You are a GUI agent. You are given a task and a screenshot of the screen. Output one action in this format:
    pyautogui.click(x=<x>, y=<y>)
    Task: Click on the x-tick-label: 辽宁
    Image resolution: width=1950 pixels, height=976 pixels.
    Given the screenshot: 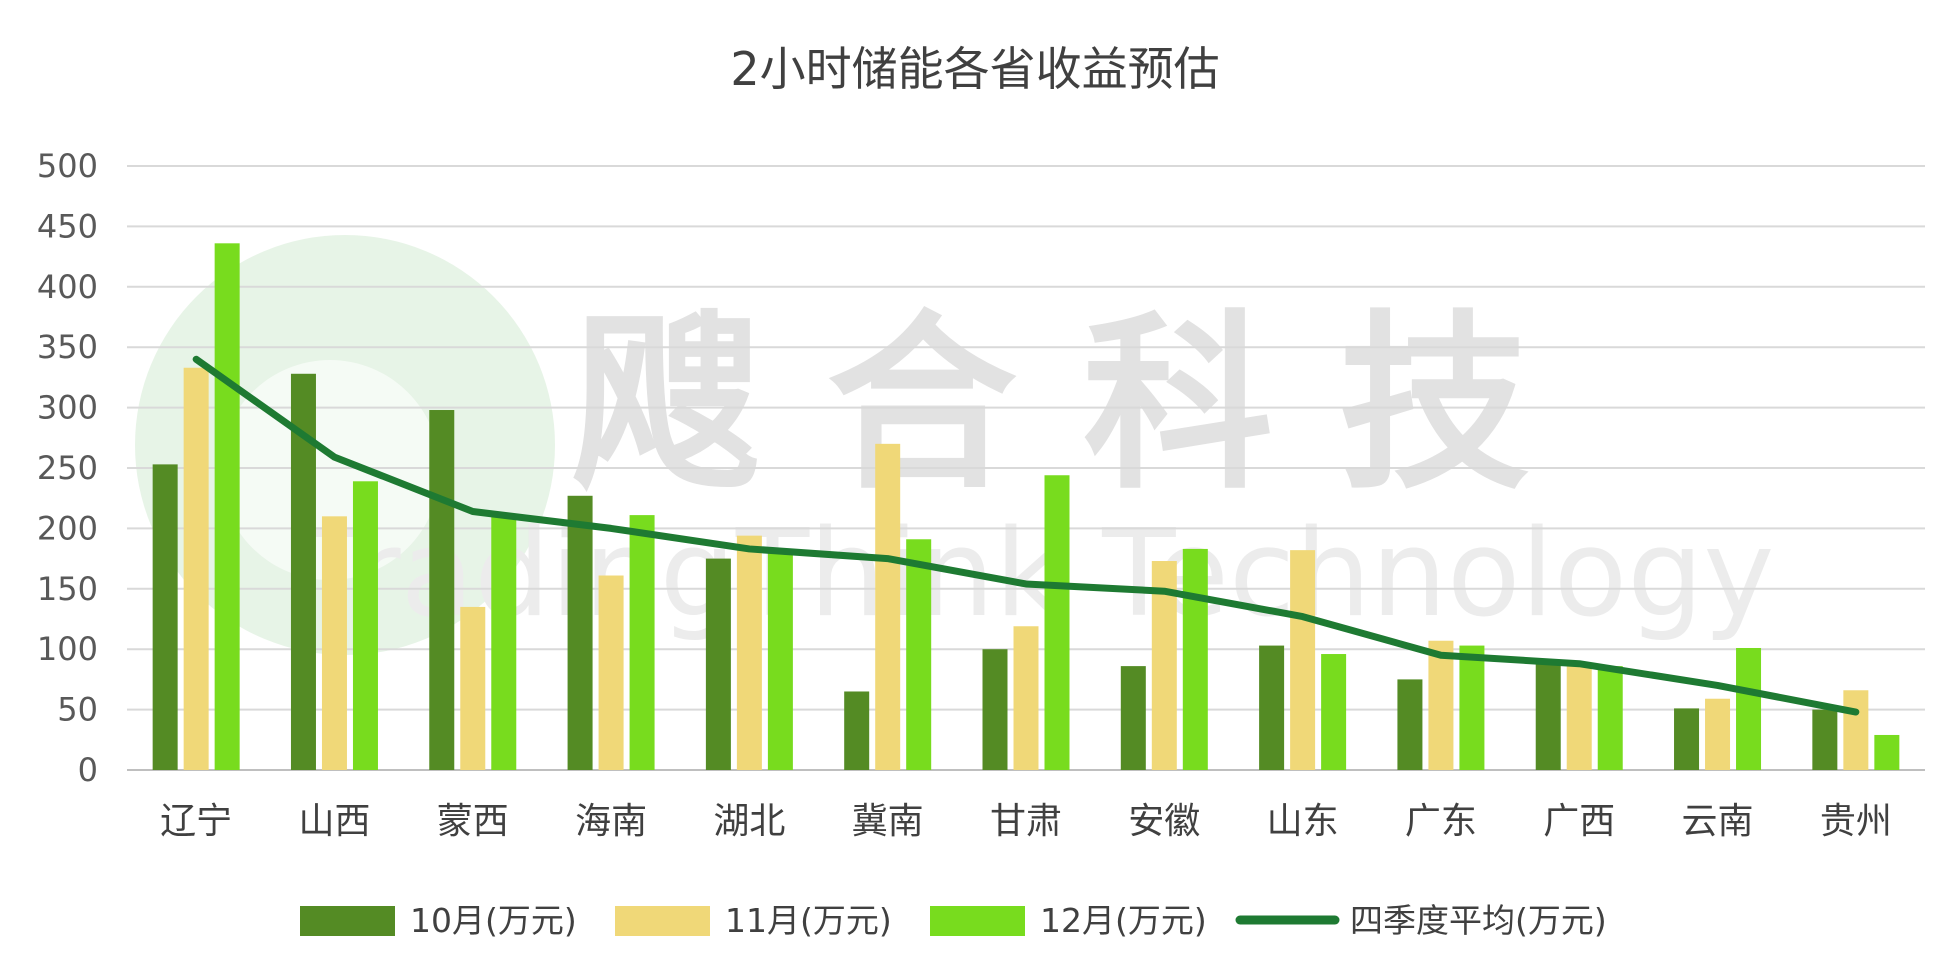 What is the action you would take?
    pyautogui.click(x=196, y=821)
    